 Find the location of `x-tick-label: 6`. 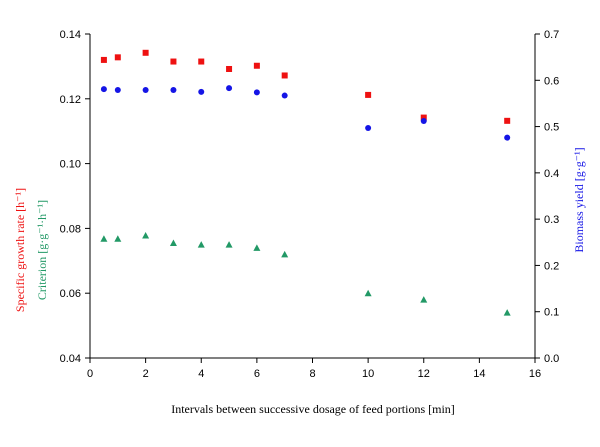

x-tick-label: 6 is located at coordinates (257, 374).